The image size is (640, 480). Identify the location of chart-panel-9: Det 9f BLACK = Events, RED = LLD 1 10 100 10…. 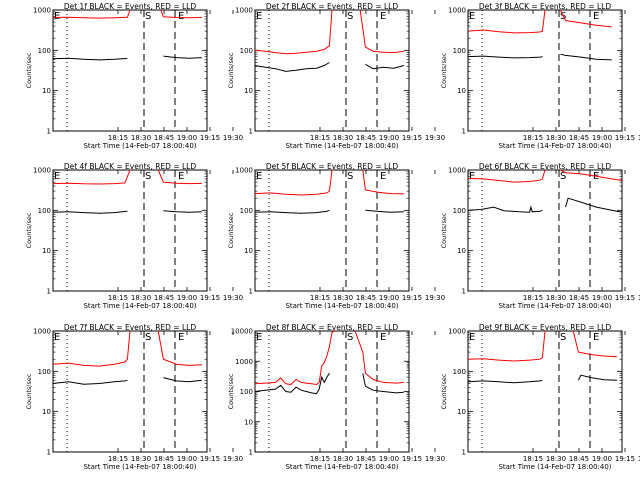
(540, 397).